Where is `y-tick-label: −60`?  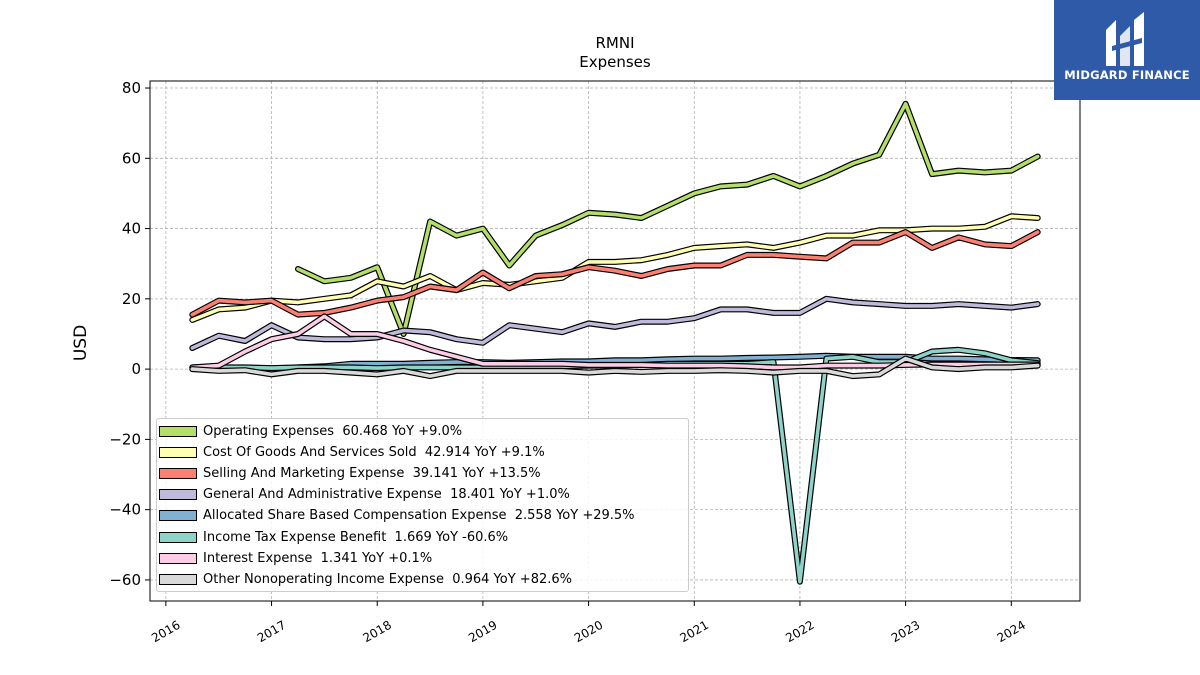
y-tick-label: −60 is located at coordinates (125, 580).